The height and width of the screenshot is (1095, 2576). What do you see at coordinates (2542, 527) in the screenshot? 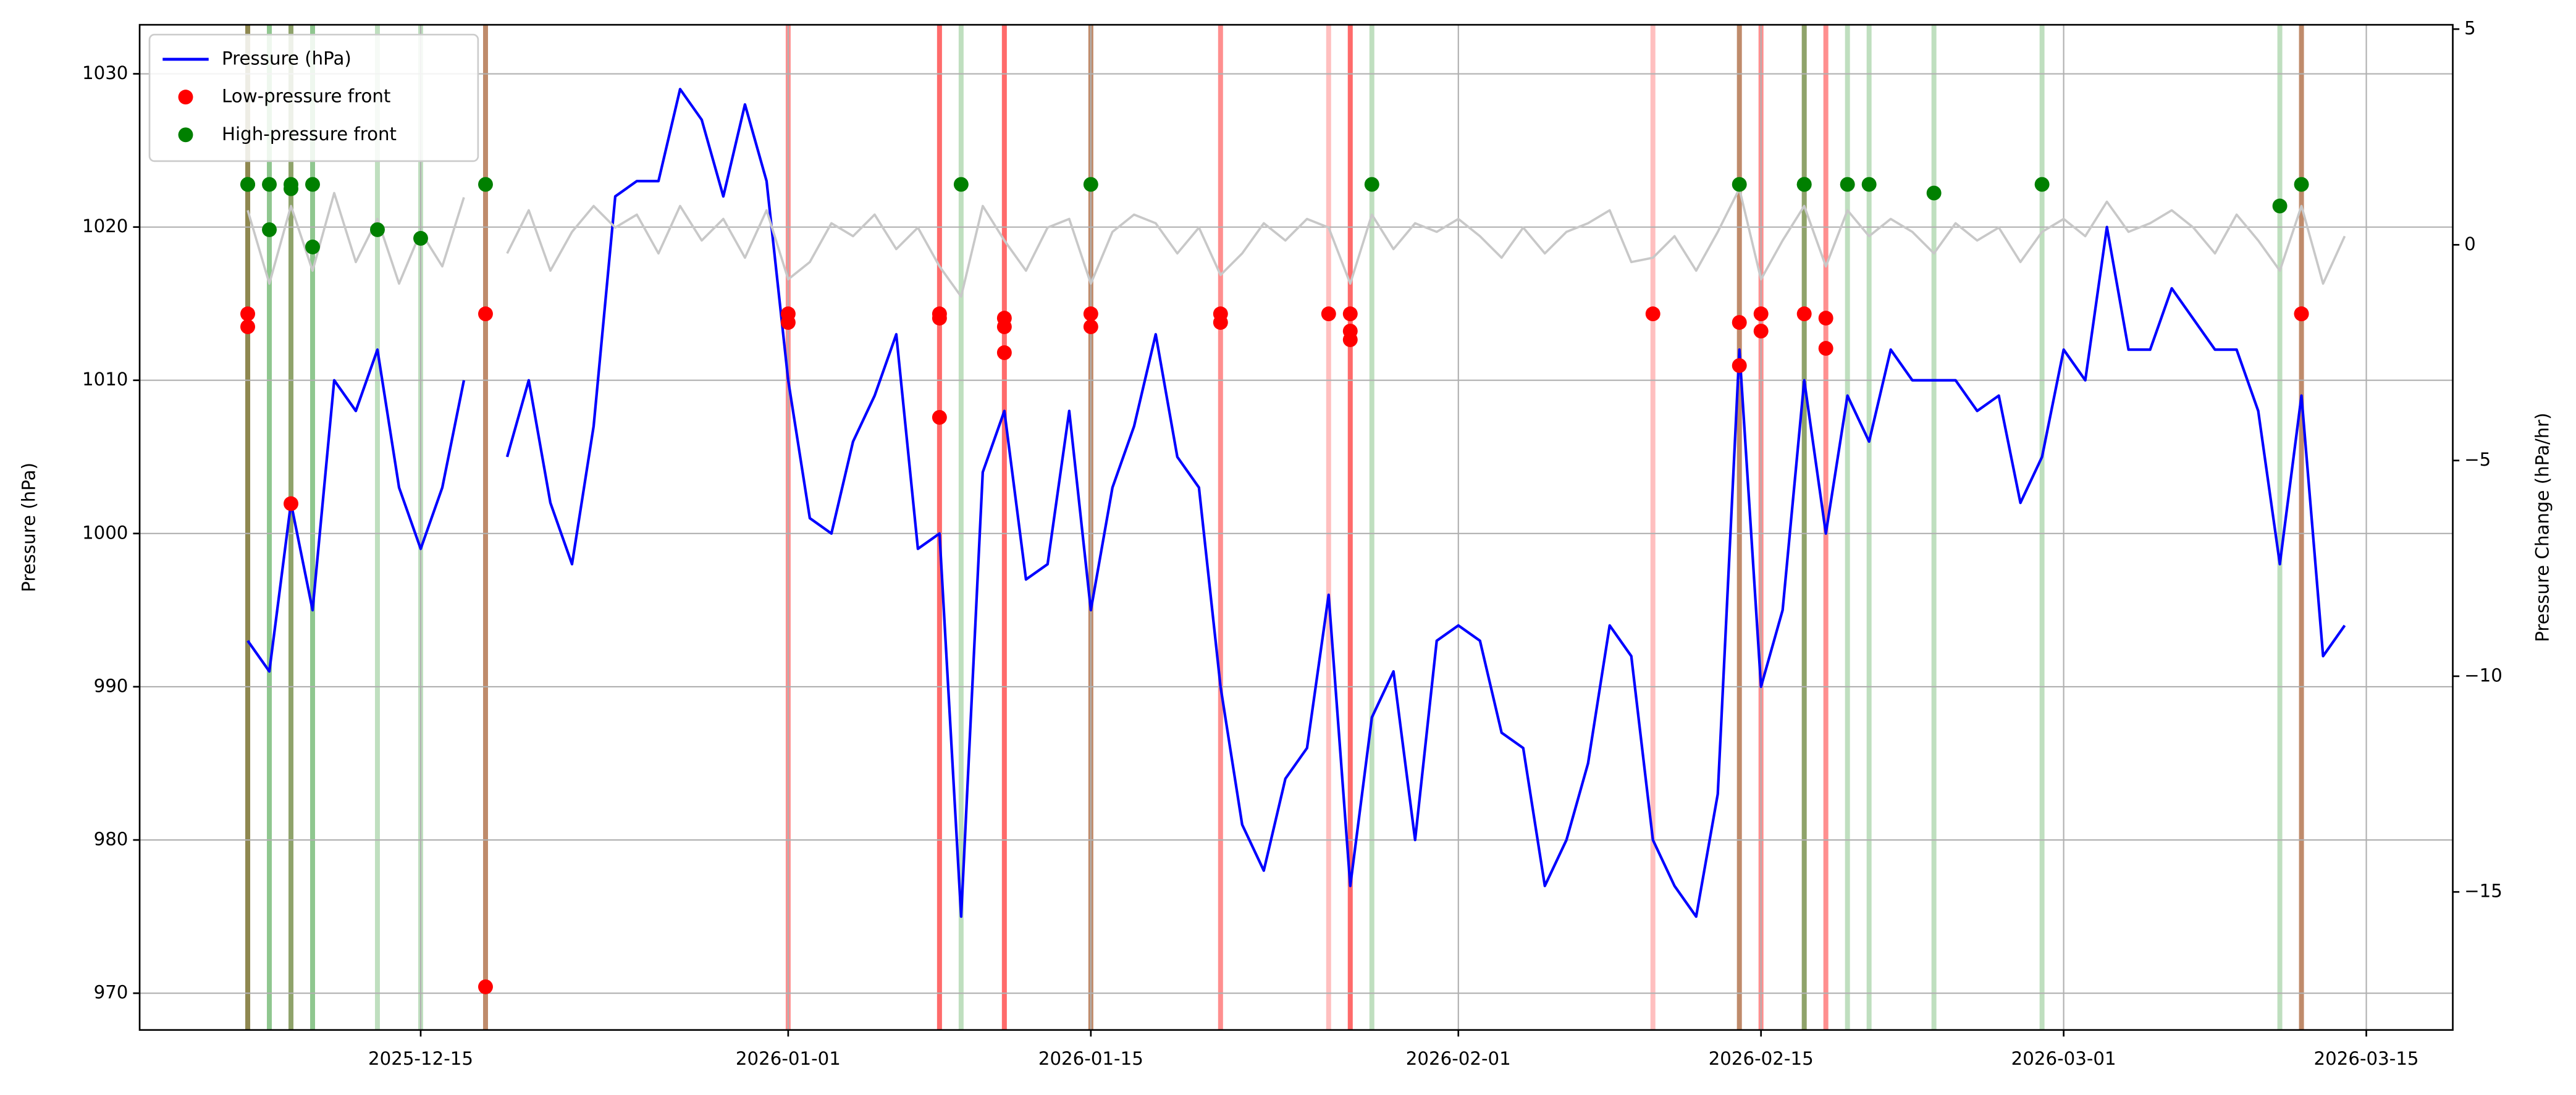
I see `y2-axis-label: Pressure Change (hPa/hr)` at bounding box center [2542, 527].